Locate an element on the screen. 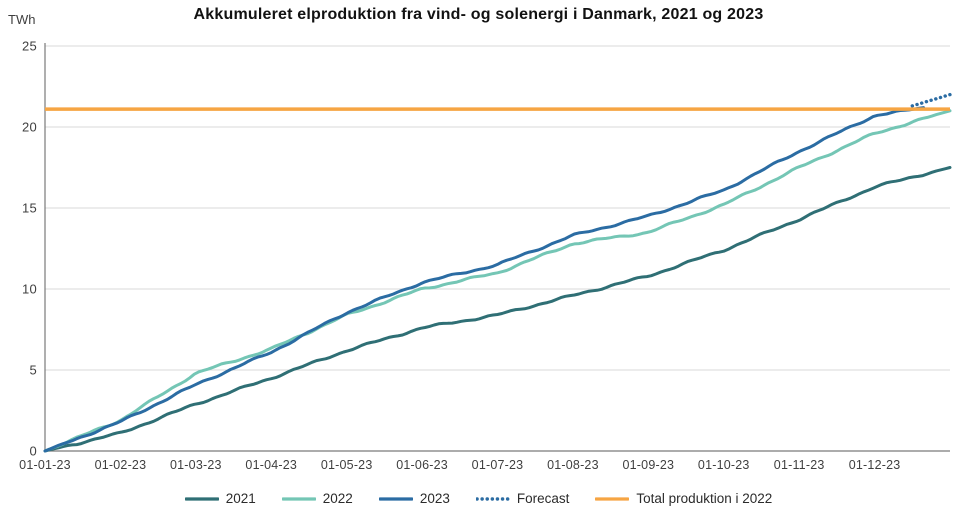 The width and height of the screenshot is (957, 514). x-tick-label: 01-04-23 is located at coordinates (271, 465).